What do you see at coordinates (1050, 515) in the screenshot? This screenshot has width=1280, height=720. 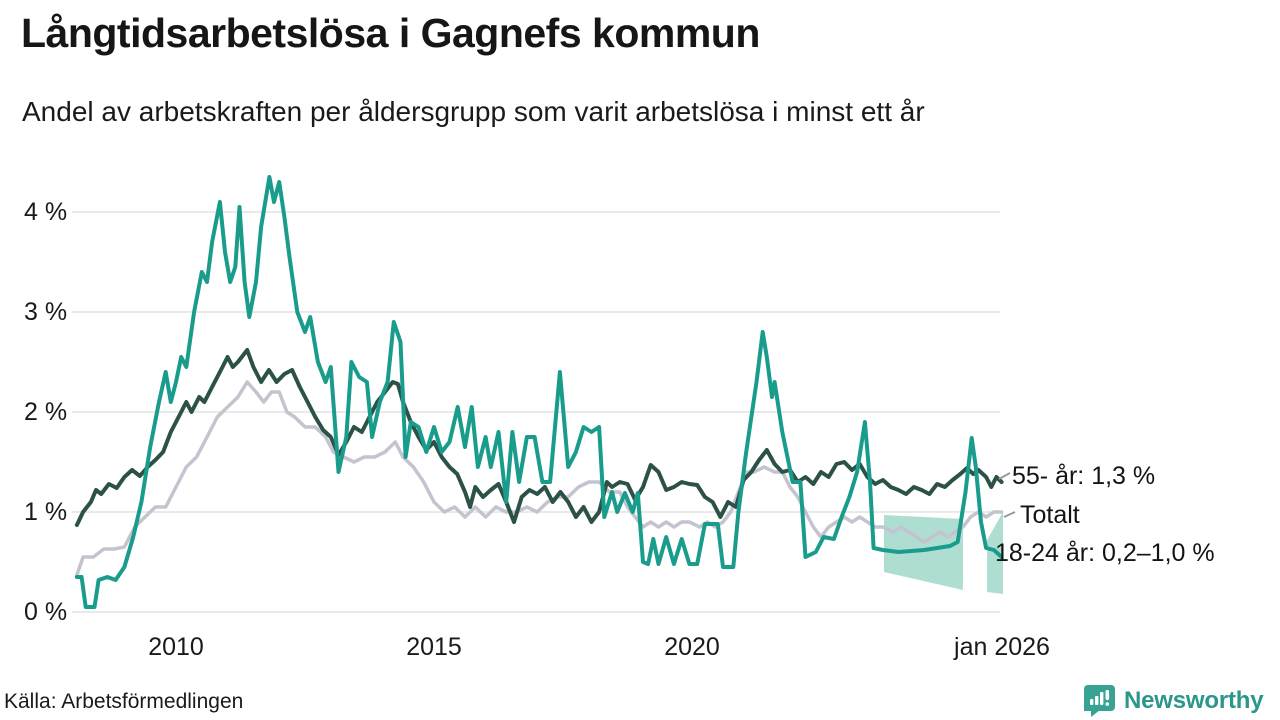 I see `series-label-totalt: Totalt` at bounding box center [1050, 515].